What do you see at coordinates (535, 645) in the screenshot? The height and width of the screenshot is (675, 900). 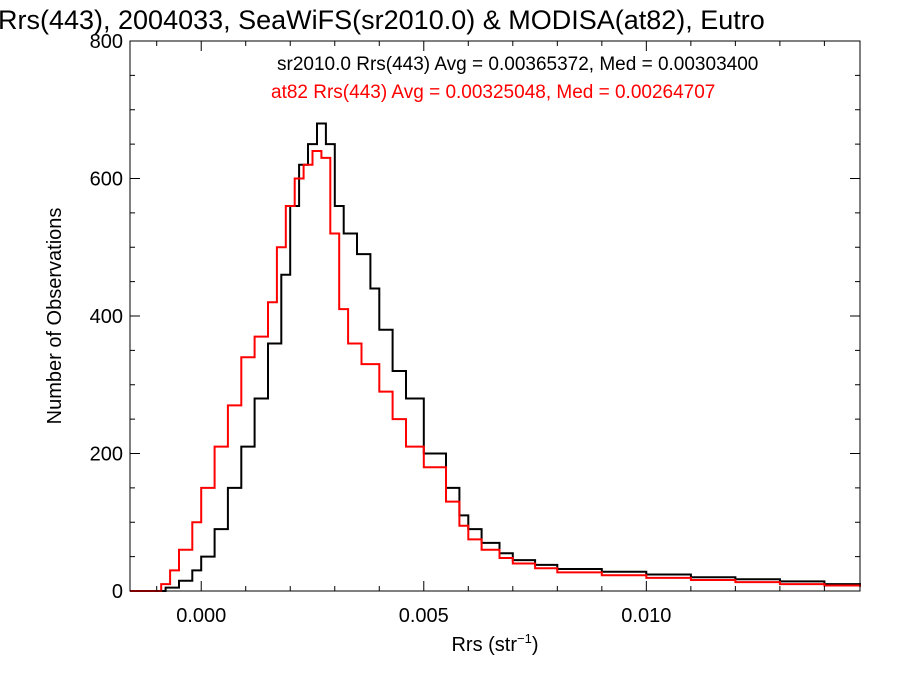 I see `x-axis-label-end: )` at bounding box center [535, 645].